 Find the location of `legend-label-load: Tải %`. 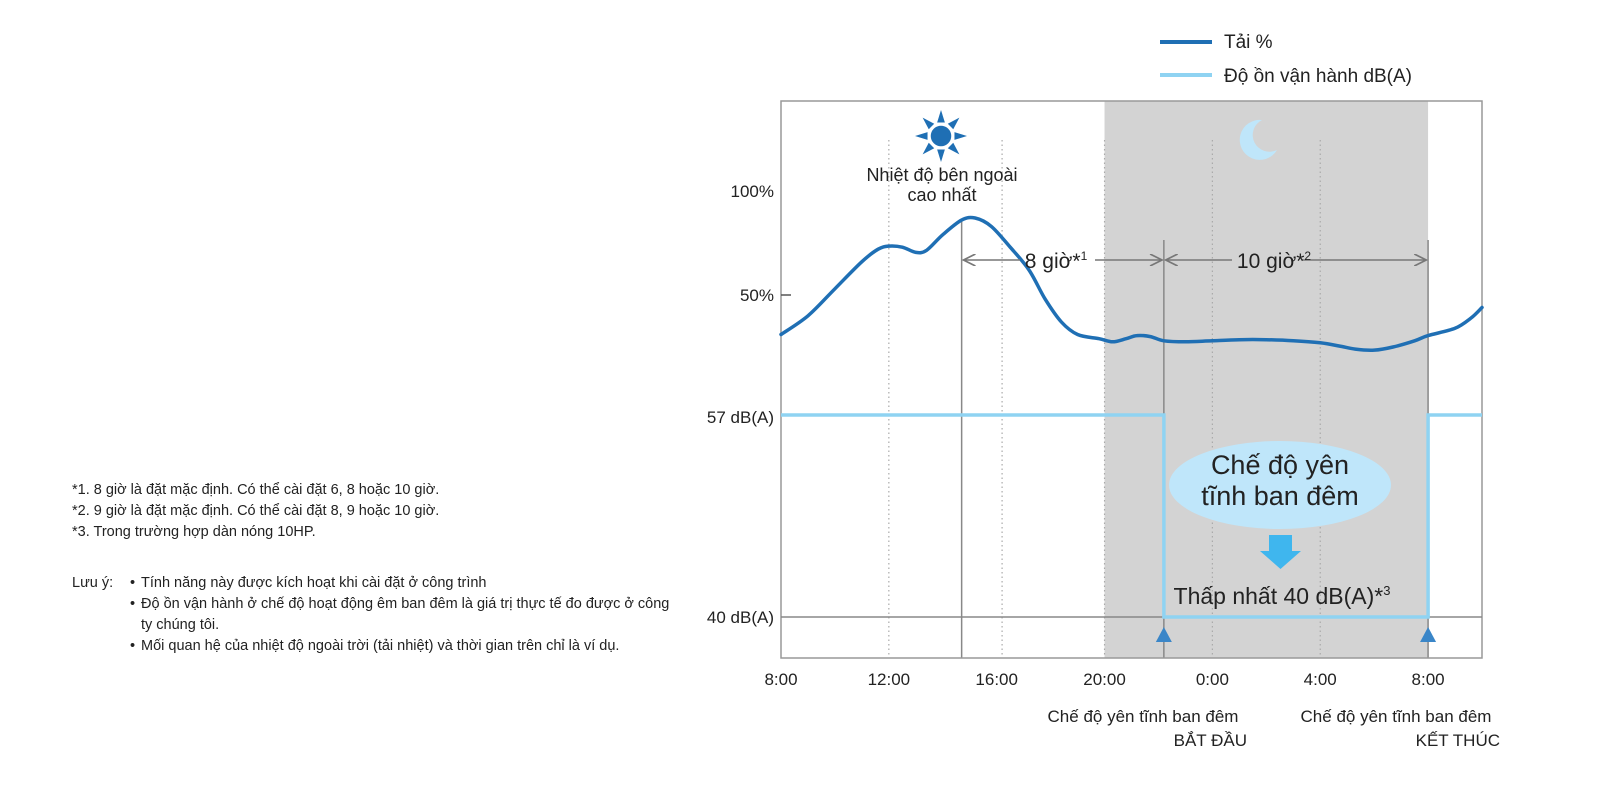

legend-label-load: Tải % is located at coordinates (1248, 42).